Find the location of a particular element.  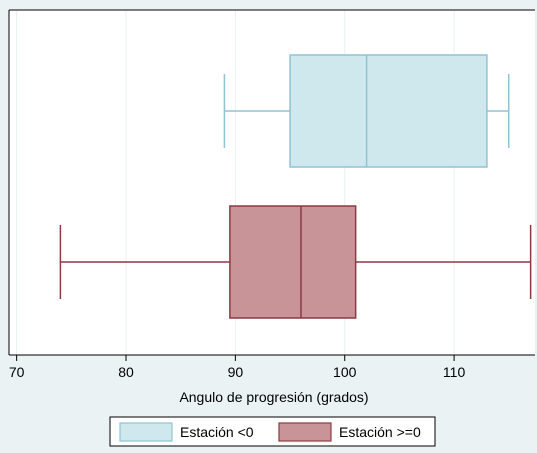

x-tick-label-1: 80 is located at coordinates (126, 372).